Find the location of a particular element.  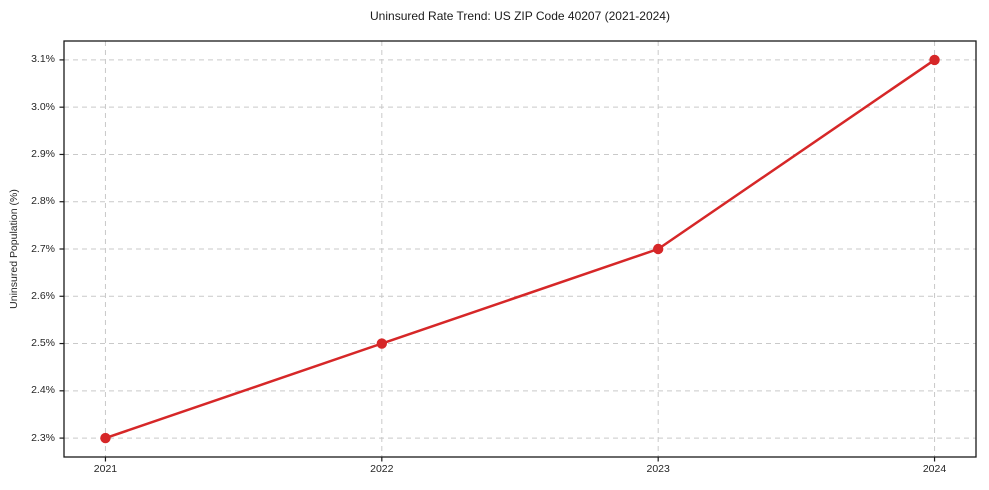

y-tick-label: 2.5% is located at coordinates (43, 343).